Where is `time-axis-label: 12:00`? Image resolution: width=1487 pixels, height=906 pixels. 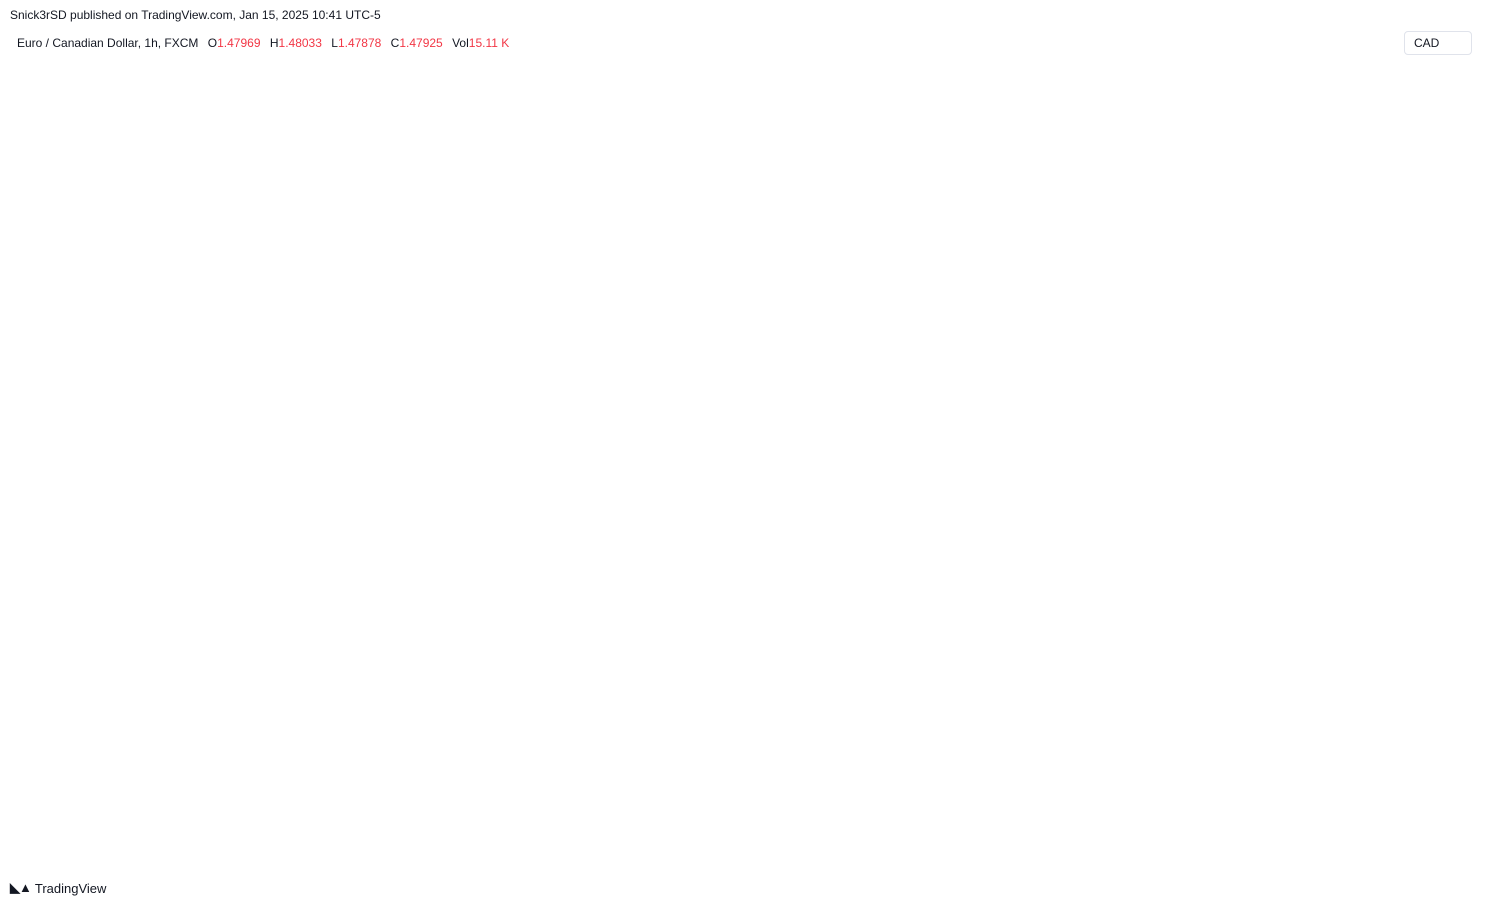
time-axis-label: 12:00 is located at coordinates (719, 858).